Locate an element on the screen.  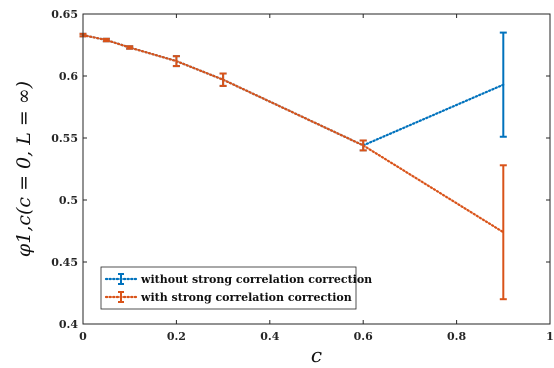
legend-item-1: without strong correlation correction is located at coordinates (238, 279).